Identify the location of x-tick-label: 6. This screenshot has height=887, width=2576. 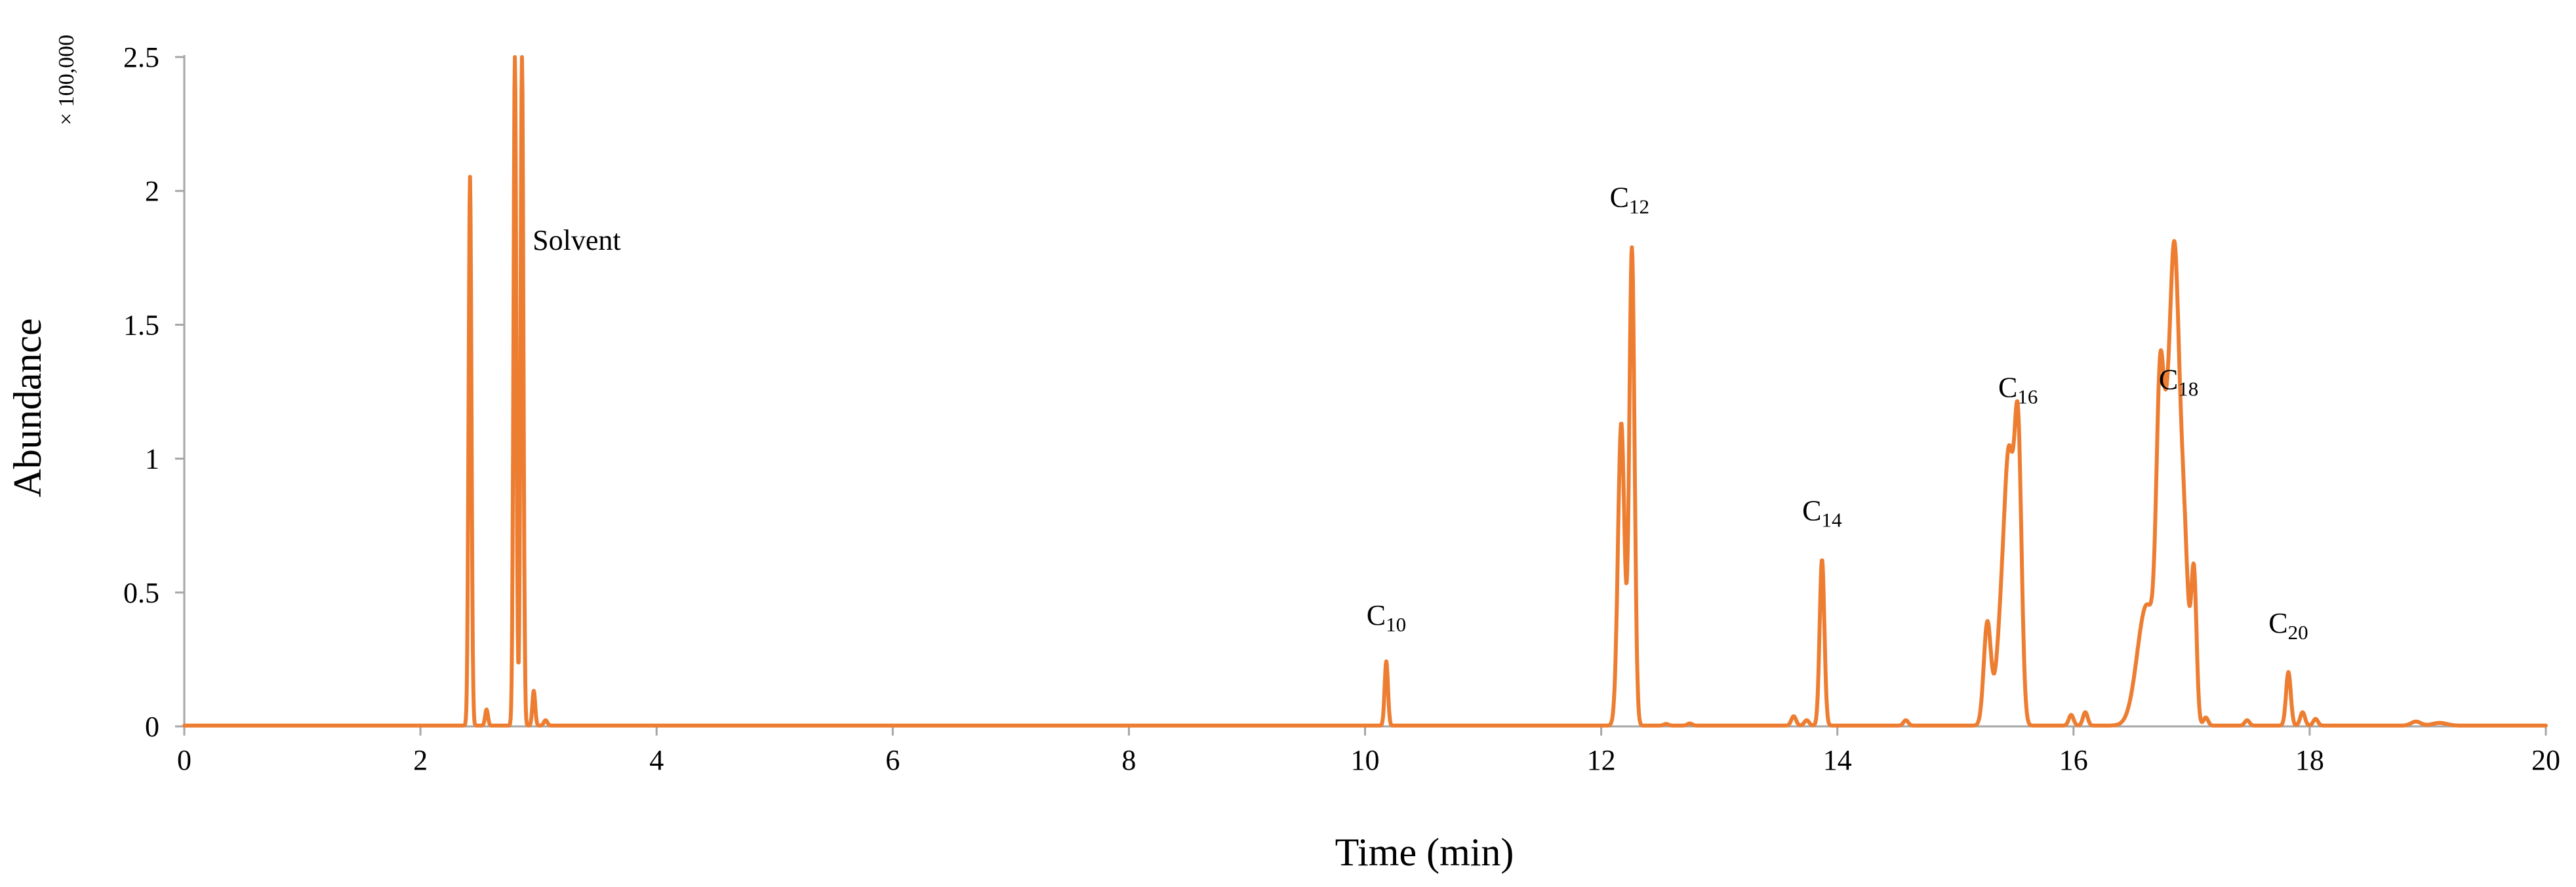
(892, 760).